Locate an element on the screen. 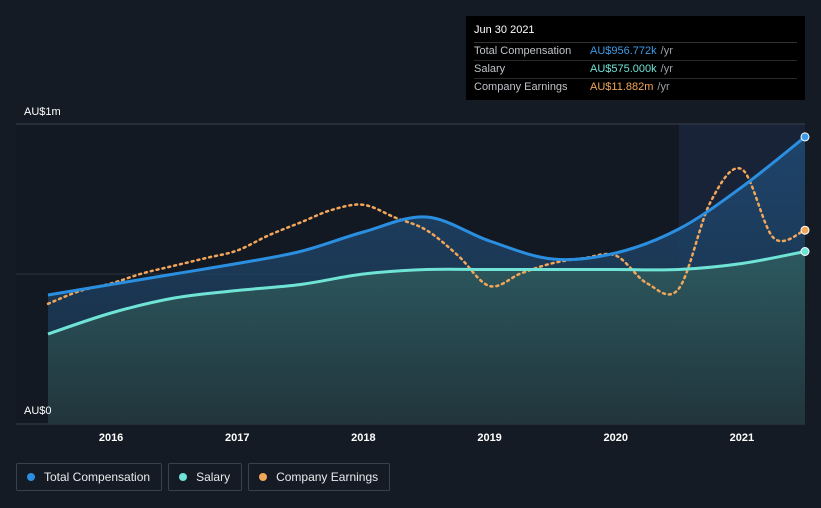  x-tick-label: 2021 is located at coordinates (742, 438).